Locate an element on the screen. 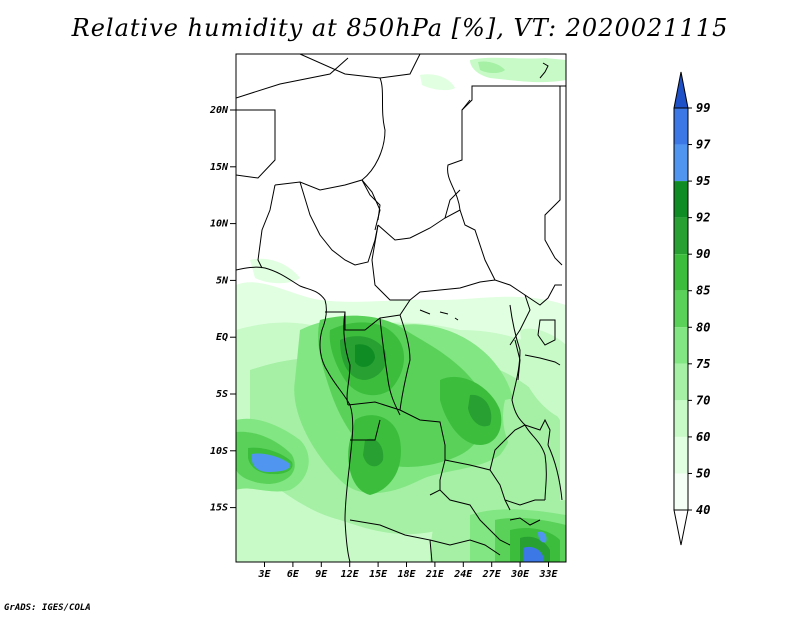 The height and width of the screenshot is (618, 800). latitude-axis: 20N 15N 10N 5N EQ 5S 10S 15S is located at coordinates (222, 309).